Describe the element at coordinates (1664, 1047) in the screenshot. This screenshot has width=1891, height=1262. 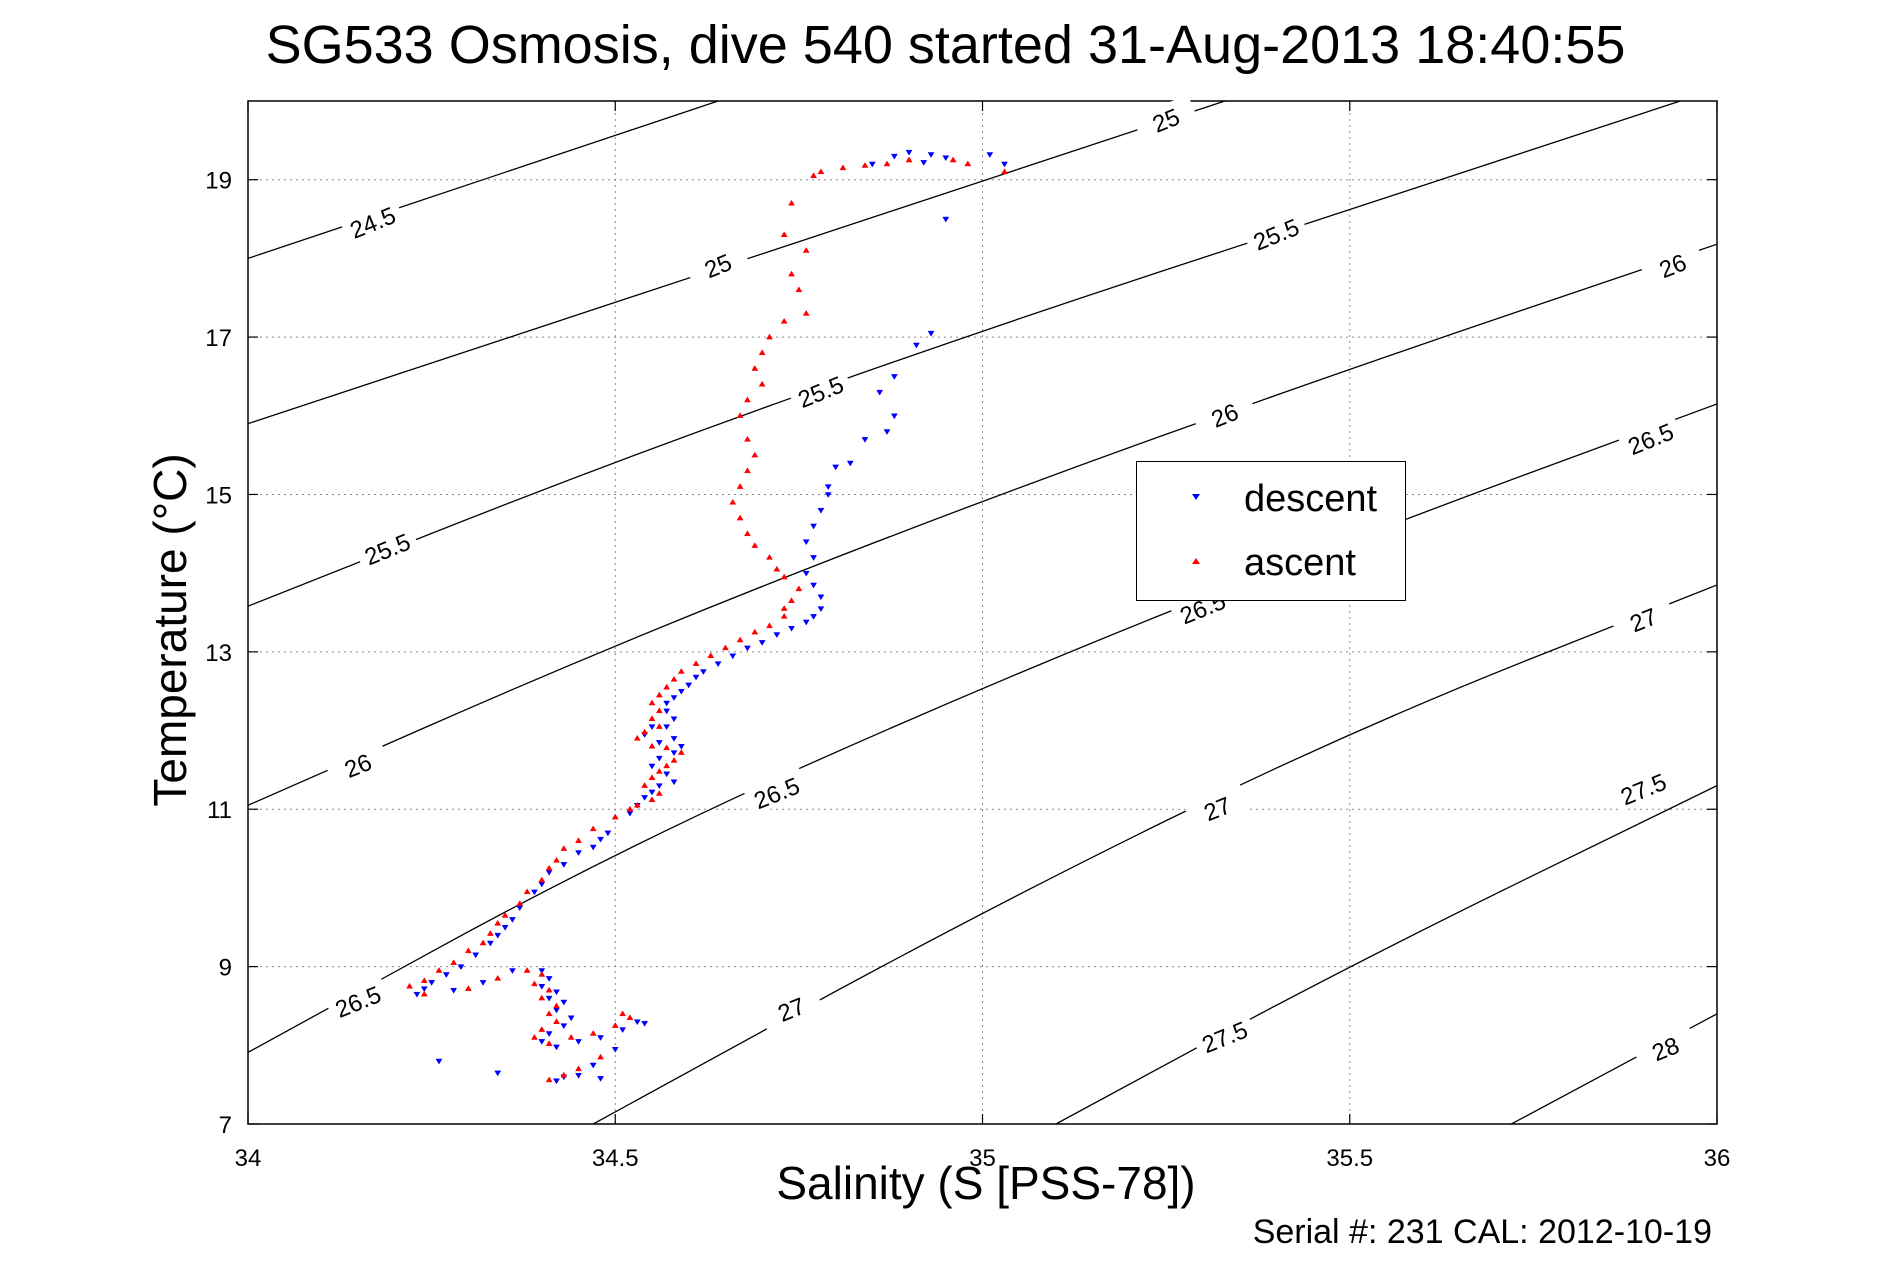
I see `contour-label: 28` at that location.